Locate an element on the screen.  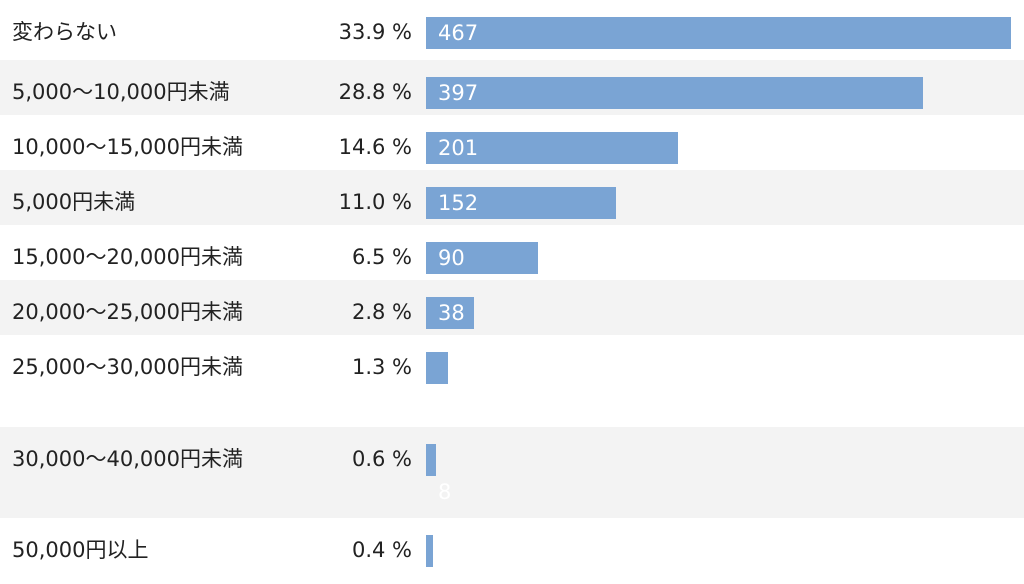
category-label: 30,000〜40,000円未満 is located at coordinates (127, 459).